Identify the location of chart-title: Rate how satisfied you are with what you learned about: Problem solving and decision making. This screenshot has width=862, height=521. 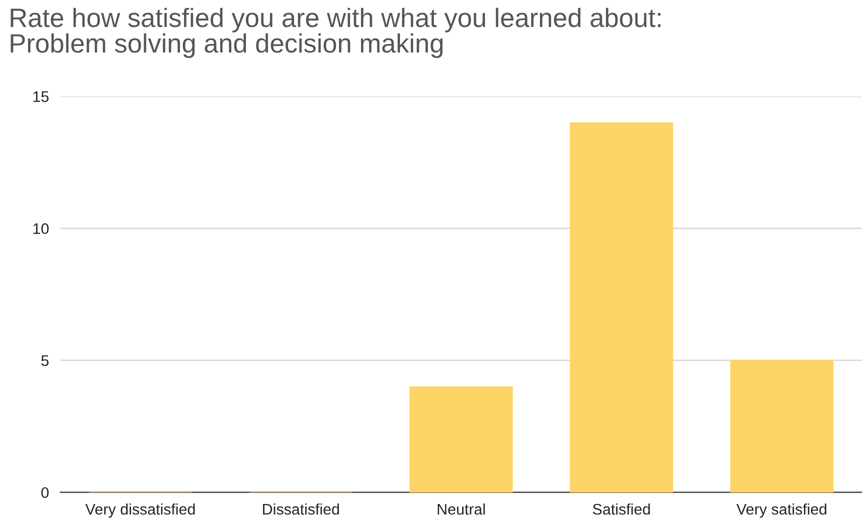
(335, 33).